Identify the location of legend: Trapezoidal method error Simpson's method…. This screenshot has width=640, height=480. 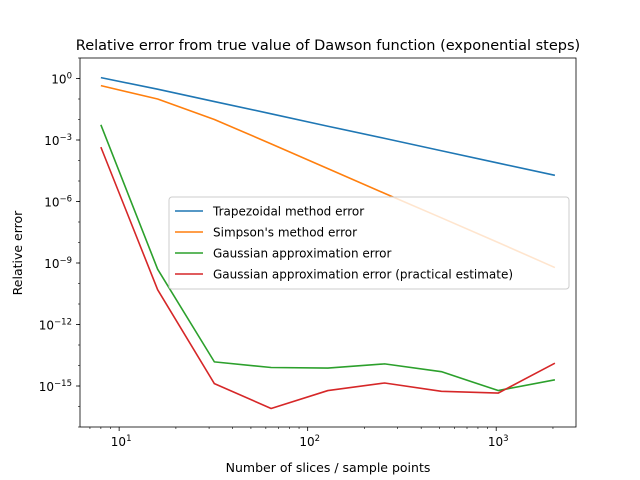
(369, 243).